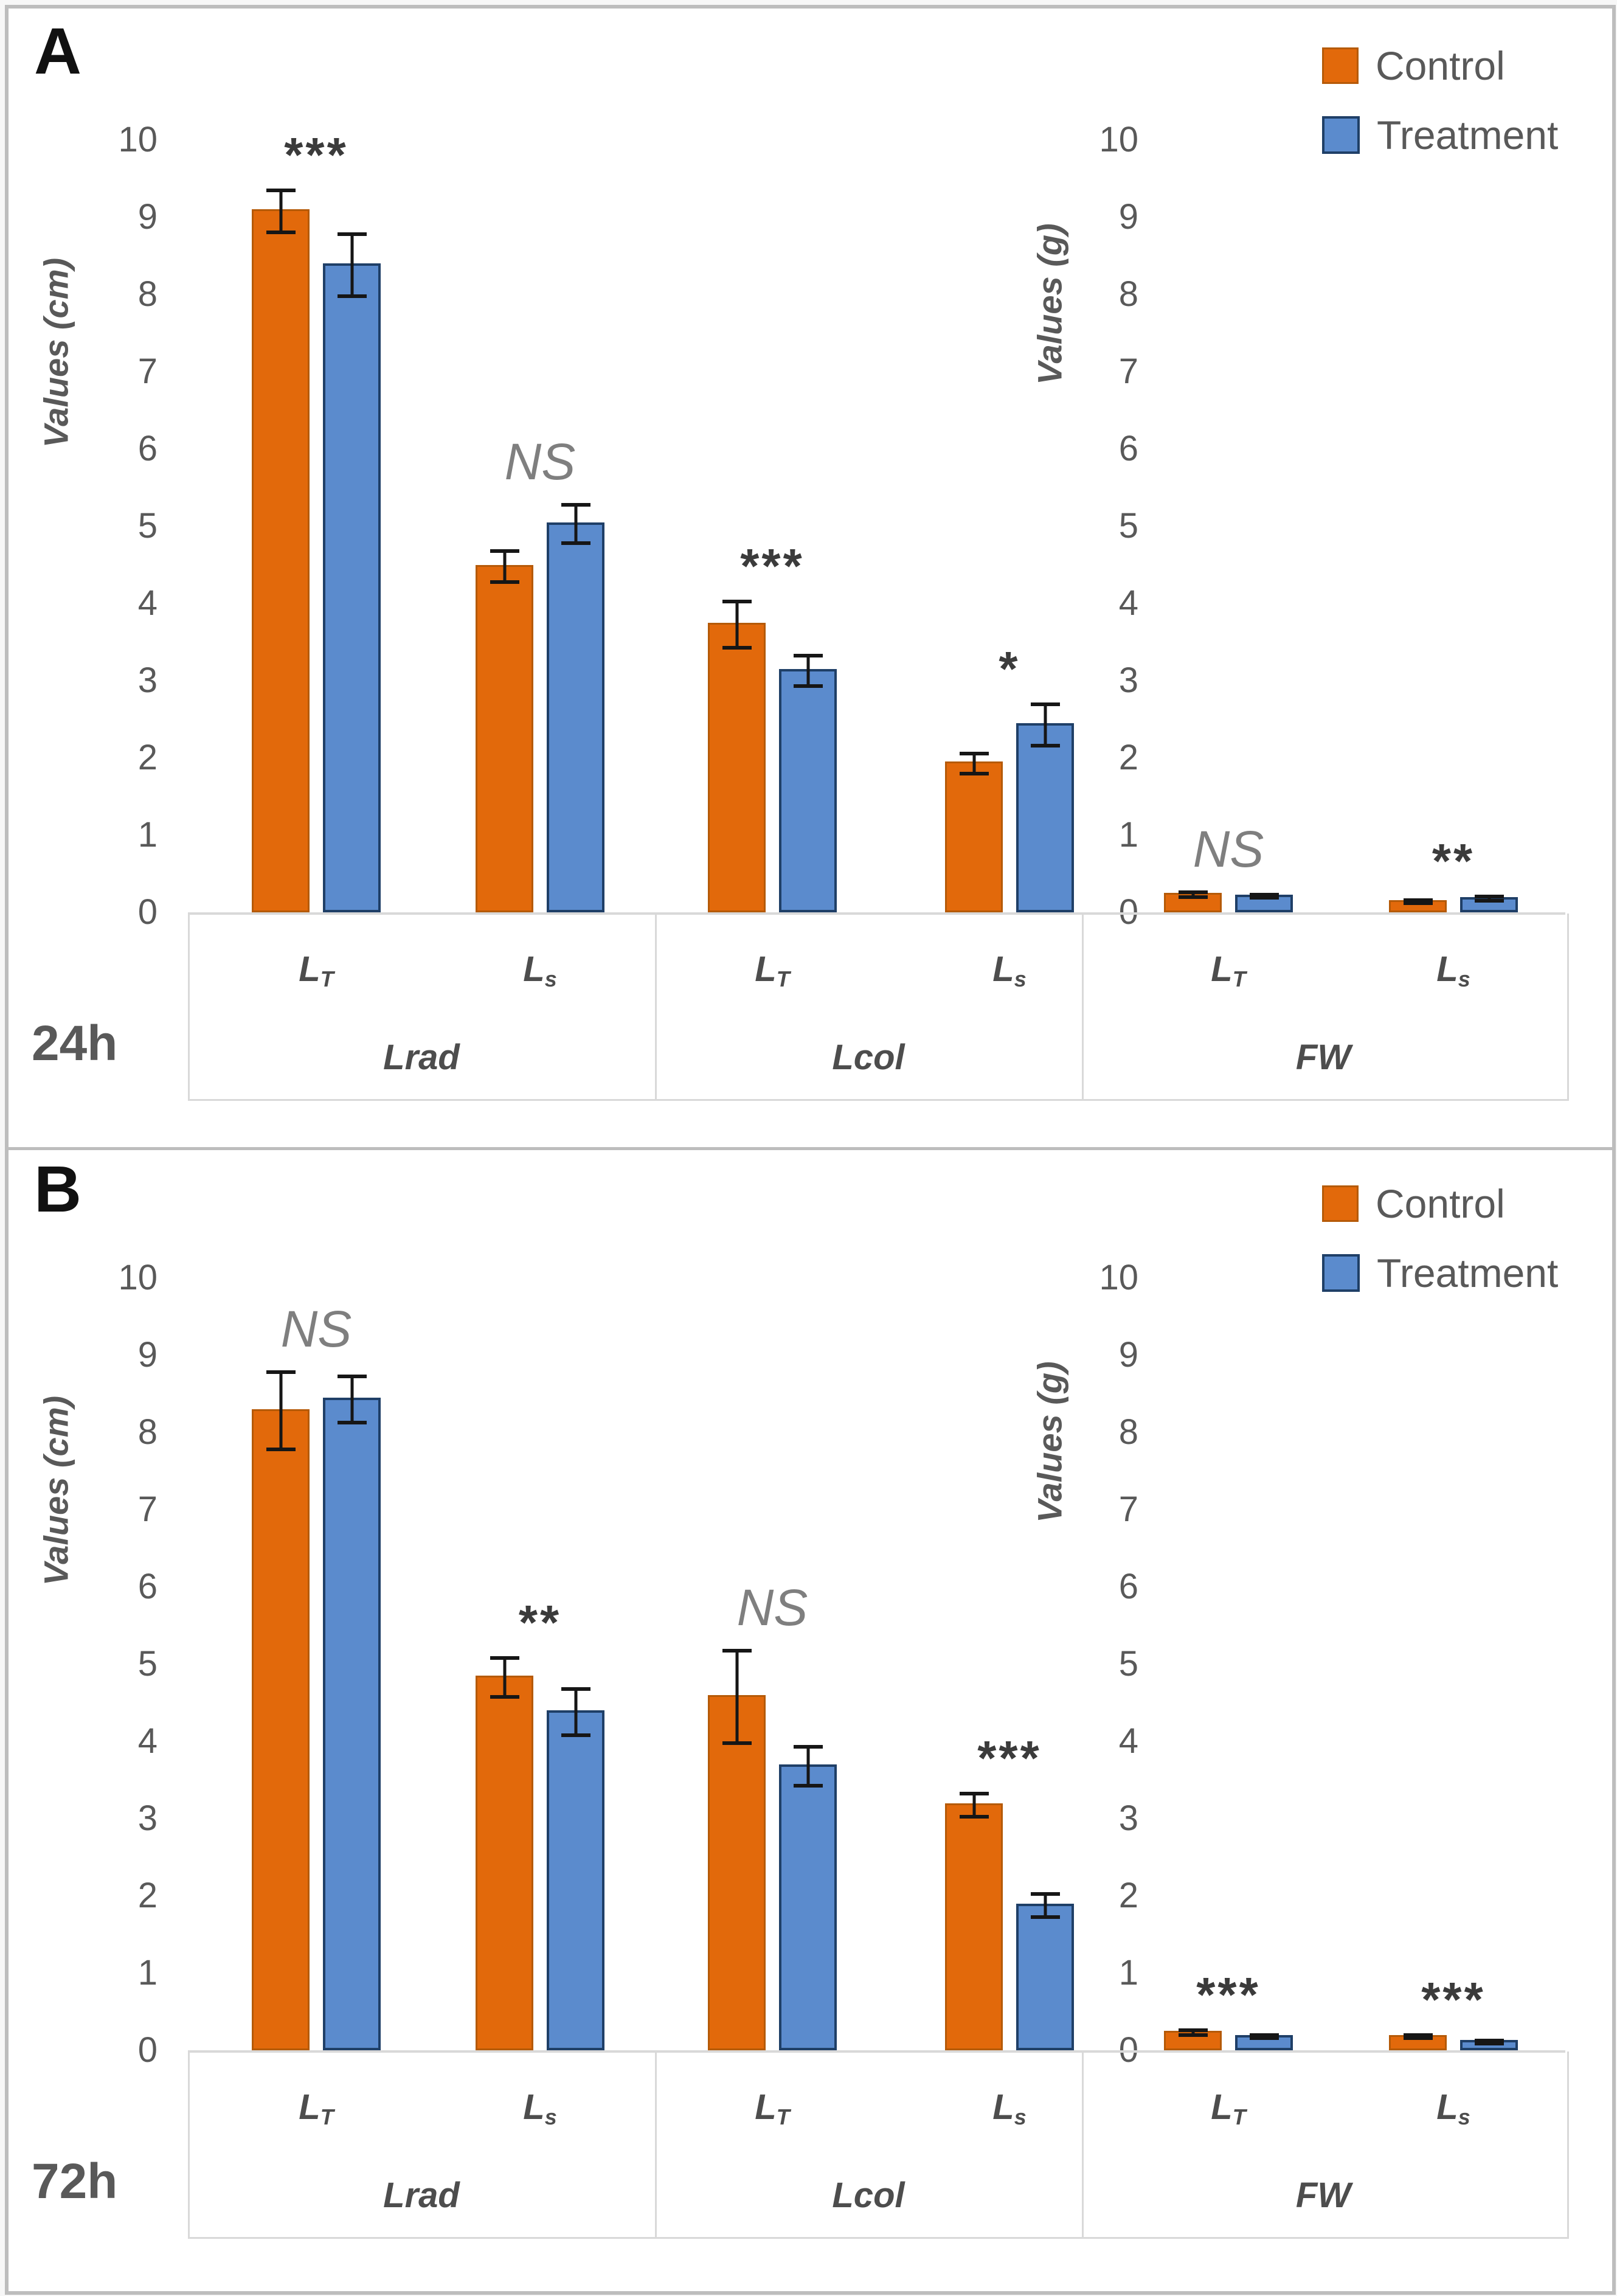 The height and width of the screenshot is (2296, 1617). I want to click on legend-item-treatment: Treatment, so click(1440, 135).